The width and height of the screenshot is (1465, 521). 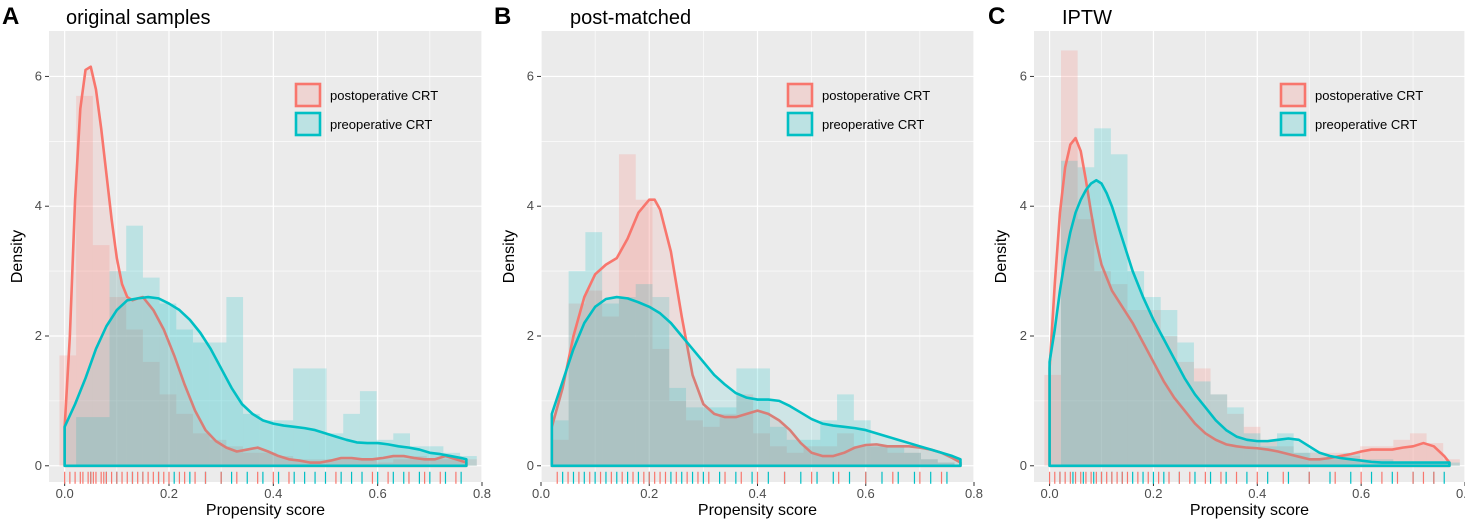 I want to click on x-tick-label: 0.2, so click(x=649, y=493).